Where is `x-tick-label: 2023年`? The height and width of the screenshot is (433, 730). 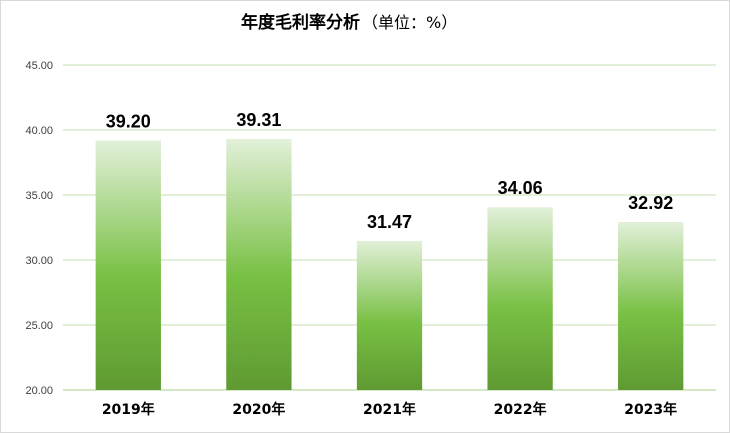
x-tick-label: 2023年 is located at coordinates (650, 409).